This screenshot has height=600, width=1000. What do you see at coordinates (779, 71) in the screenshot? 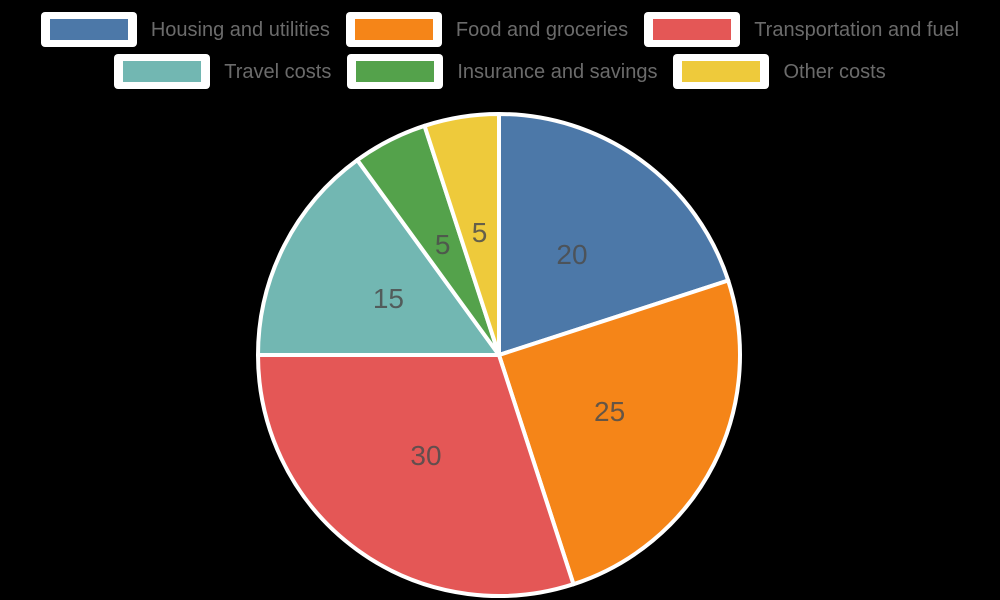
I see `legend-item-other-costs: Other costs` at bounding box center [779, 71].